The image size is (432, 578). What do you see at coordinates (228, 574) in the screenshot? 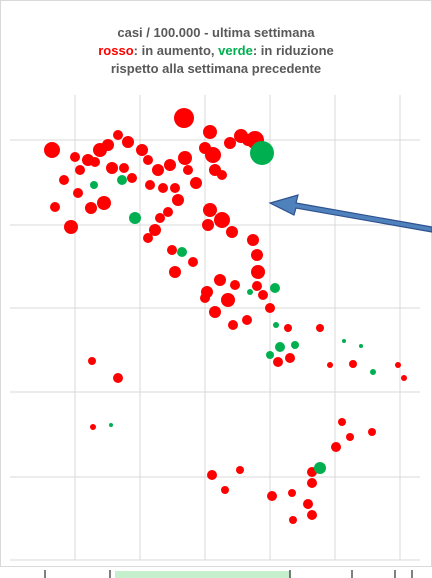
I see `cropped-table` at bounding box center [228, 574].